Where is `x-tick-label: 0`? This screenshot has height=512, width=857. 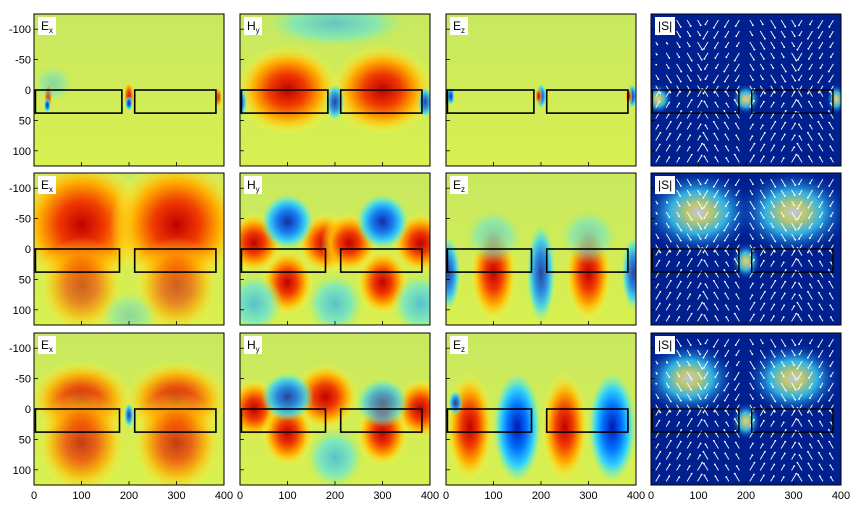
x-tick-label: 0 is located at coordinates (446, 496).